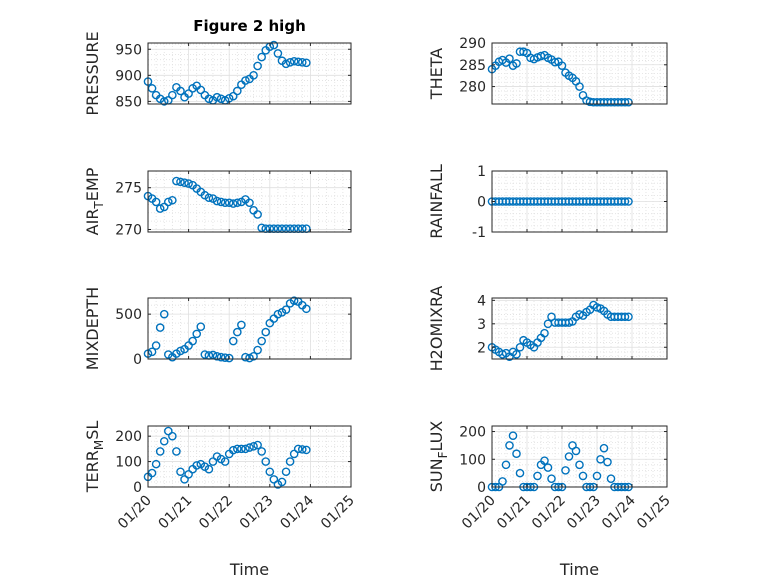  Describe the element at coordinates (547, 71) in the screenshot. I see `subplot-theta: 280 285 290 THETA` at that location.